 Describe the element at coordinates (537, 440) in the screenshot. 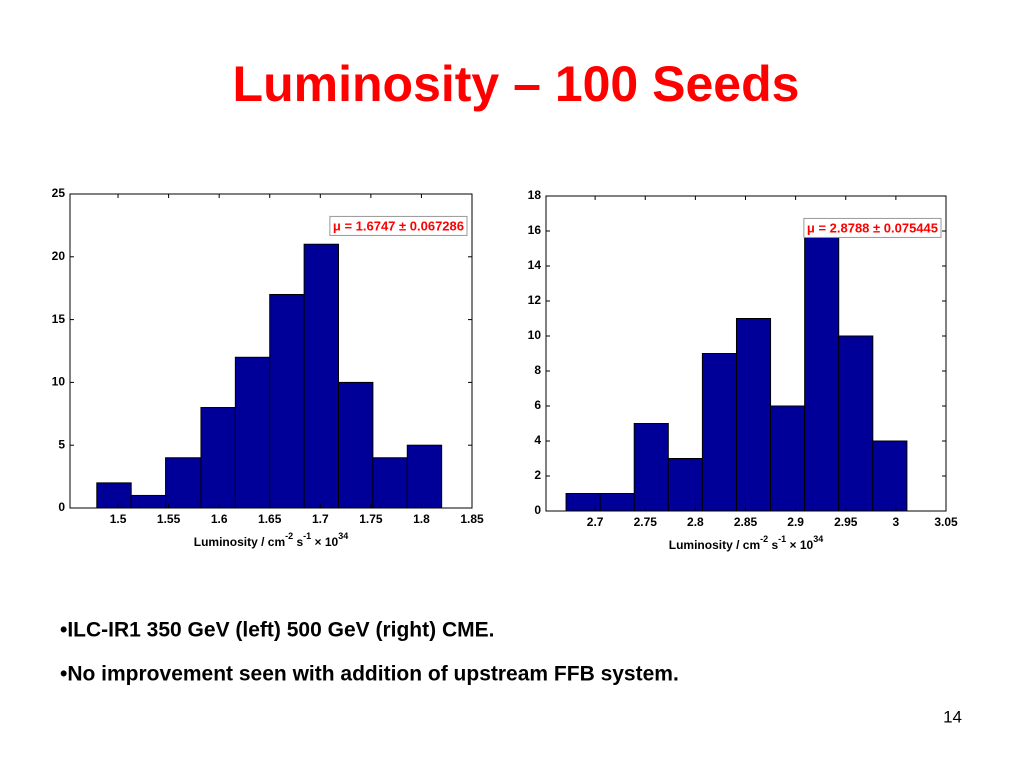

I see `y-tick-label: 4` at that location.